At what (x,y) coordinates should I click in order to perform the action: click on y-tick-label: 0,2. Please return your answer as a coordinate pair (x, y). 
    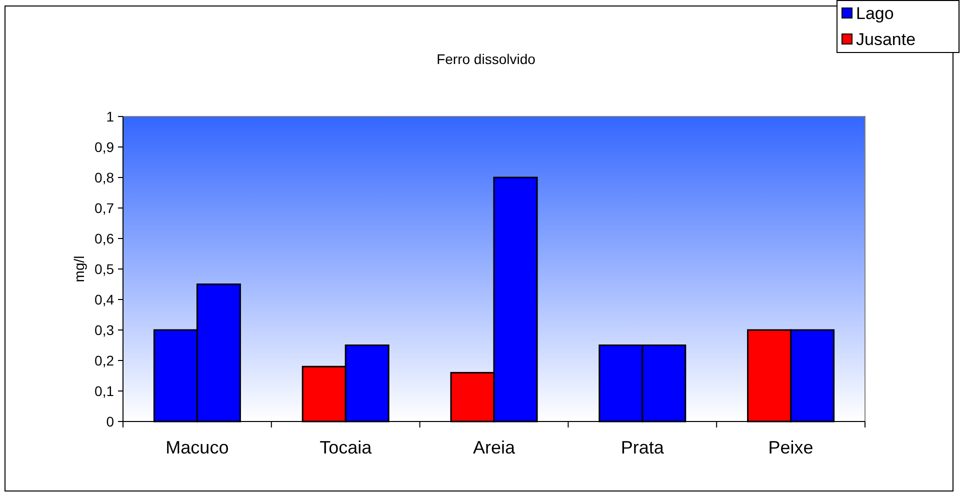
    Looking at the image, I should click on (104, 360).